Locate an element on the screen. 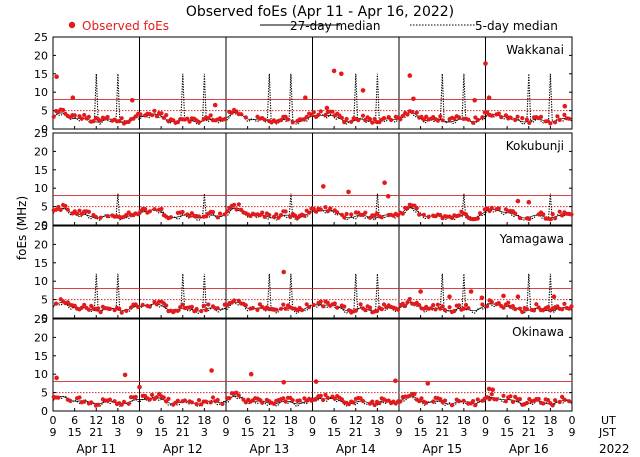 Image resolution: width=640 pixels, height=457 pixels. day-label: Apr 12 is located at coordinates (183, 449).